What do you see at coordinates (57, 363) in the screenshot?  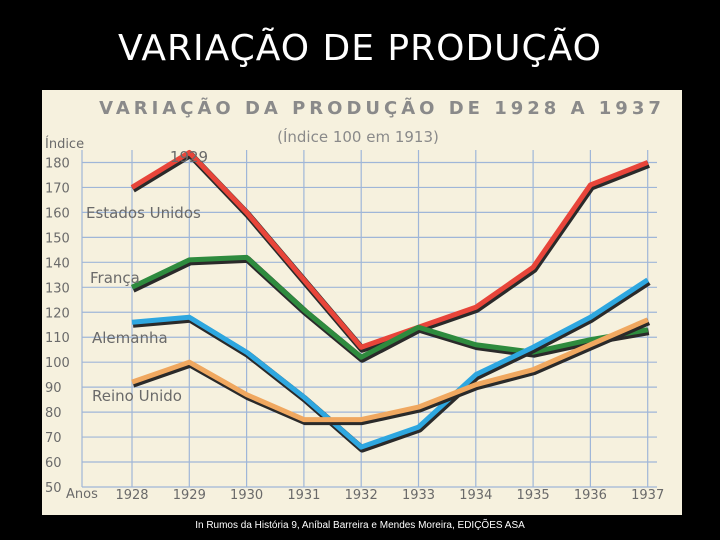 I see `y-tick-label: 100` at bounding box center [57, 363].